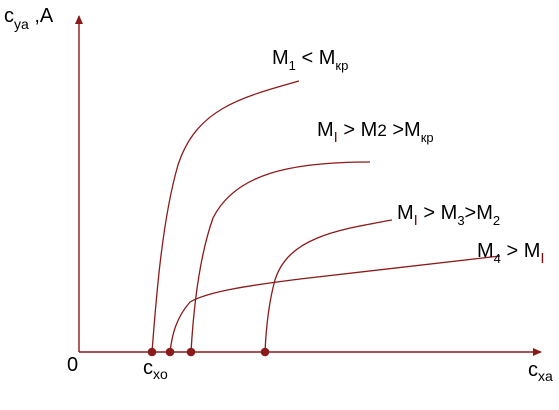  What do you see at coordinates (310, 60) in the screenshot?
I see `label-m1: M1 < Mкр` at bounding box center [310, 60].